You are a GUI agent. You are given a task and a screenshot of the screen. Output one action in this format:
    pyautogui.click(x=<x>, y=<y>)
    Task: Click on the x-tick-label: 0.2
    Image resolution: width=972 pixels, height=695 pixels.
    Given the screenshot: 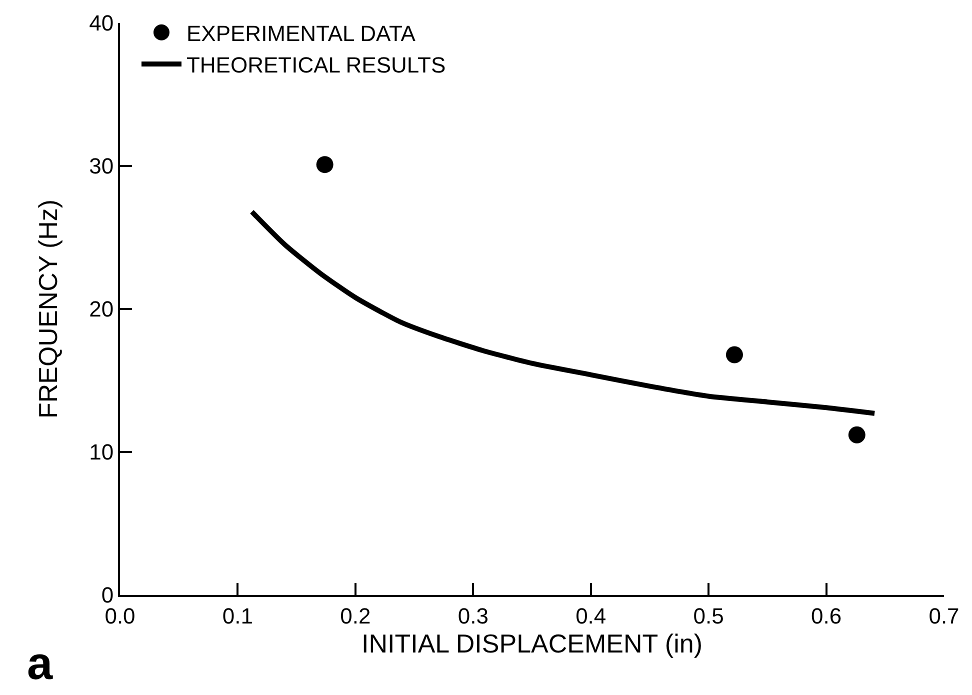 What is the action you would take?
    pyautogui.click(x=355, y=615)
    